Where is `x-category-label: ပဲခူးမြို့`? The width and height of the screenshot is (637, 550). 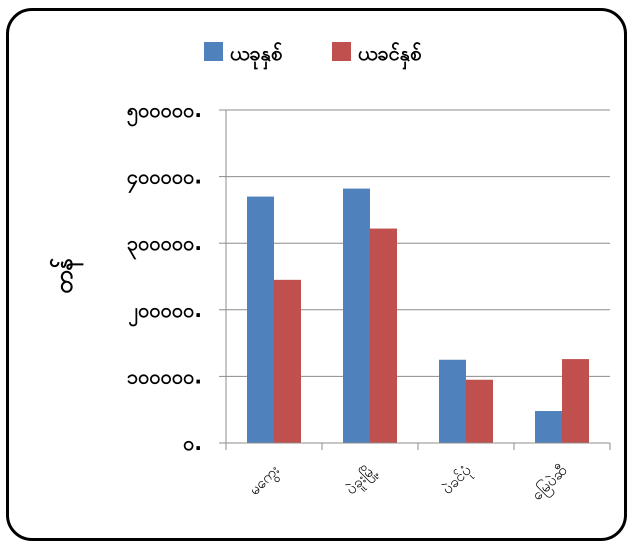 x-category-label: ပဲခူးမြို့ is located at coordinates (361, 480).